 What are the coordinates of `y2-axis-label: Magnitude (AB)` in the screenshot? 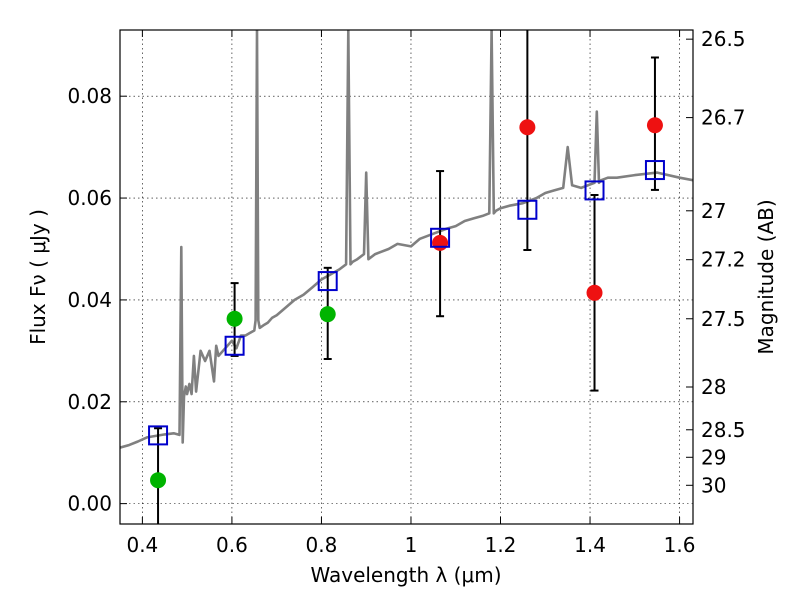 It's located at (766, 276).